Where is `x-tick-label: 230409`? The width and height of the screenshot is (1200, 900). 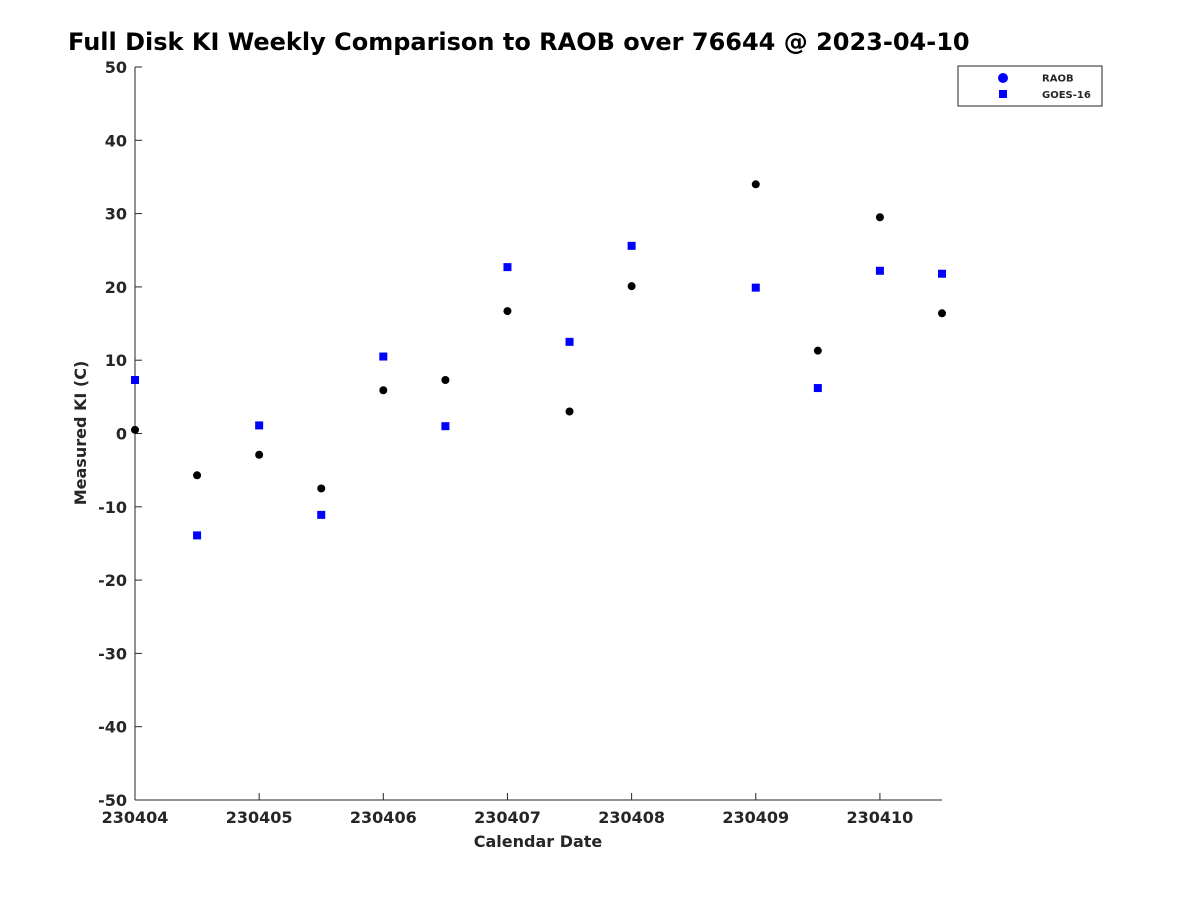
x-tick-label: 230409 is located at coordinates (755, 817).